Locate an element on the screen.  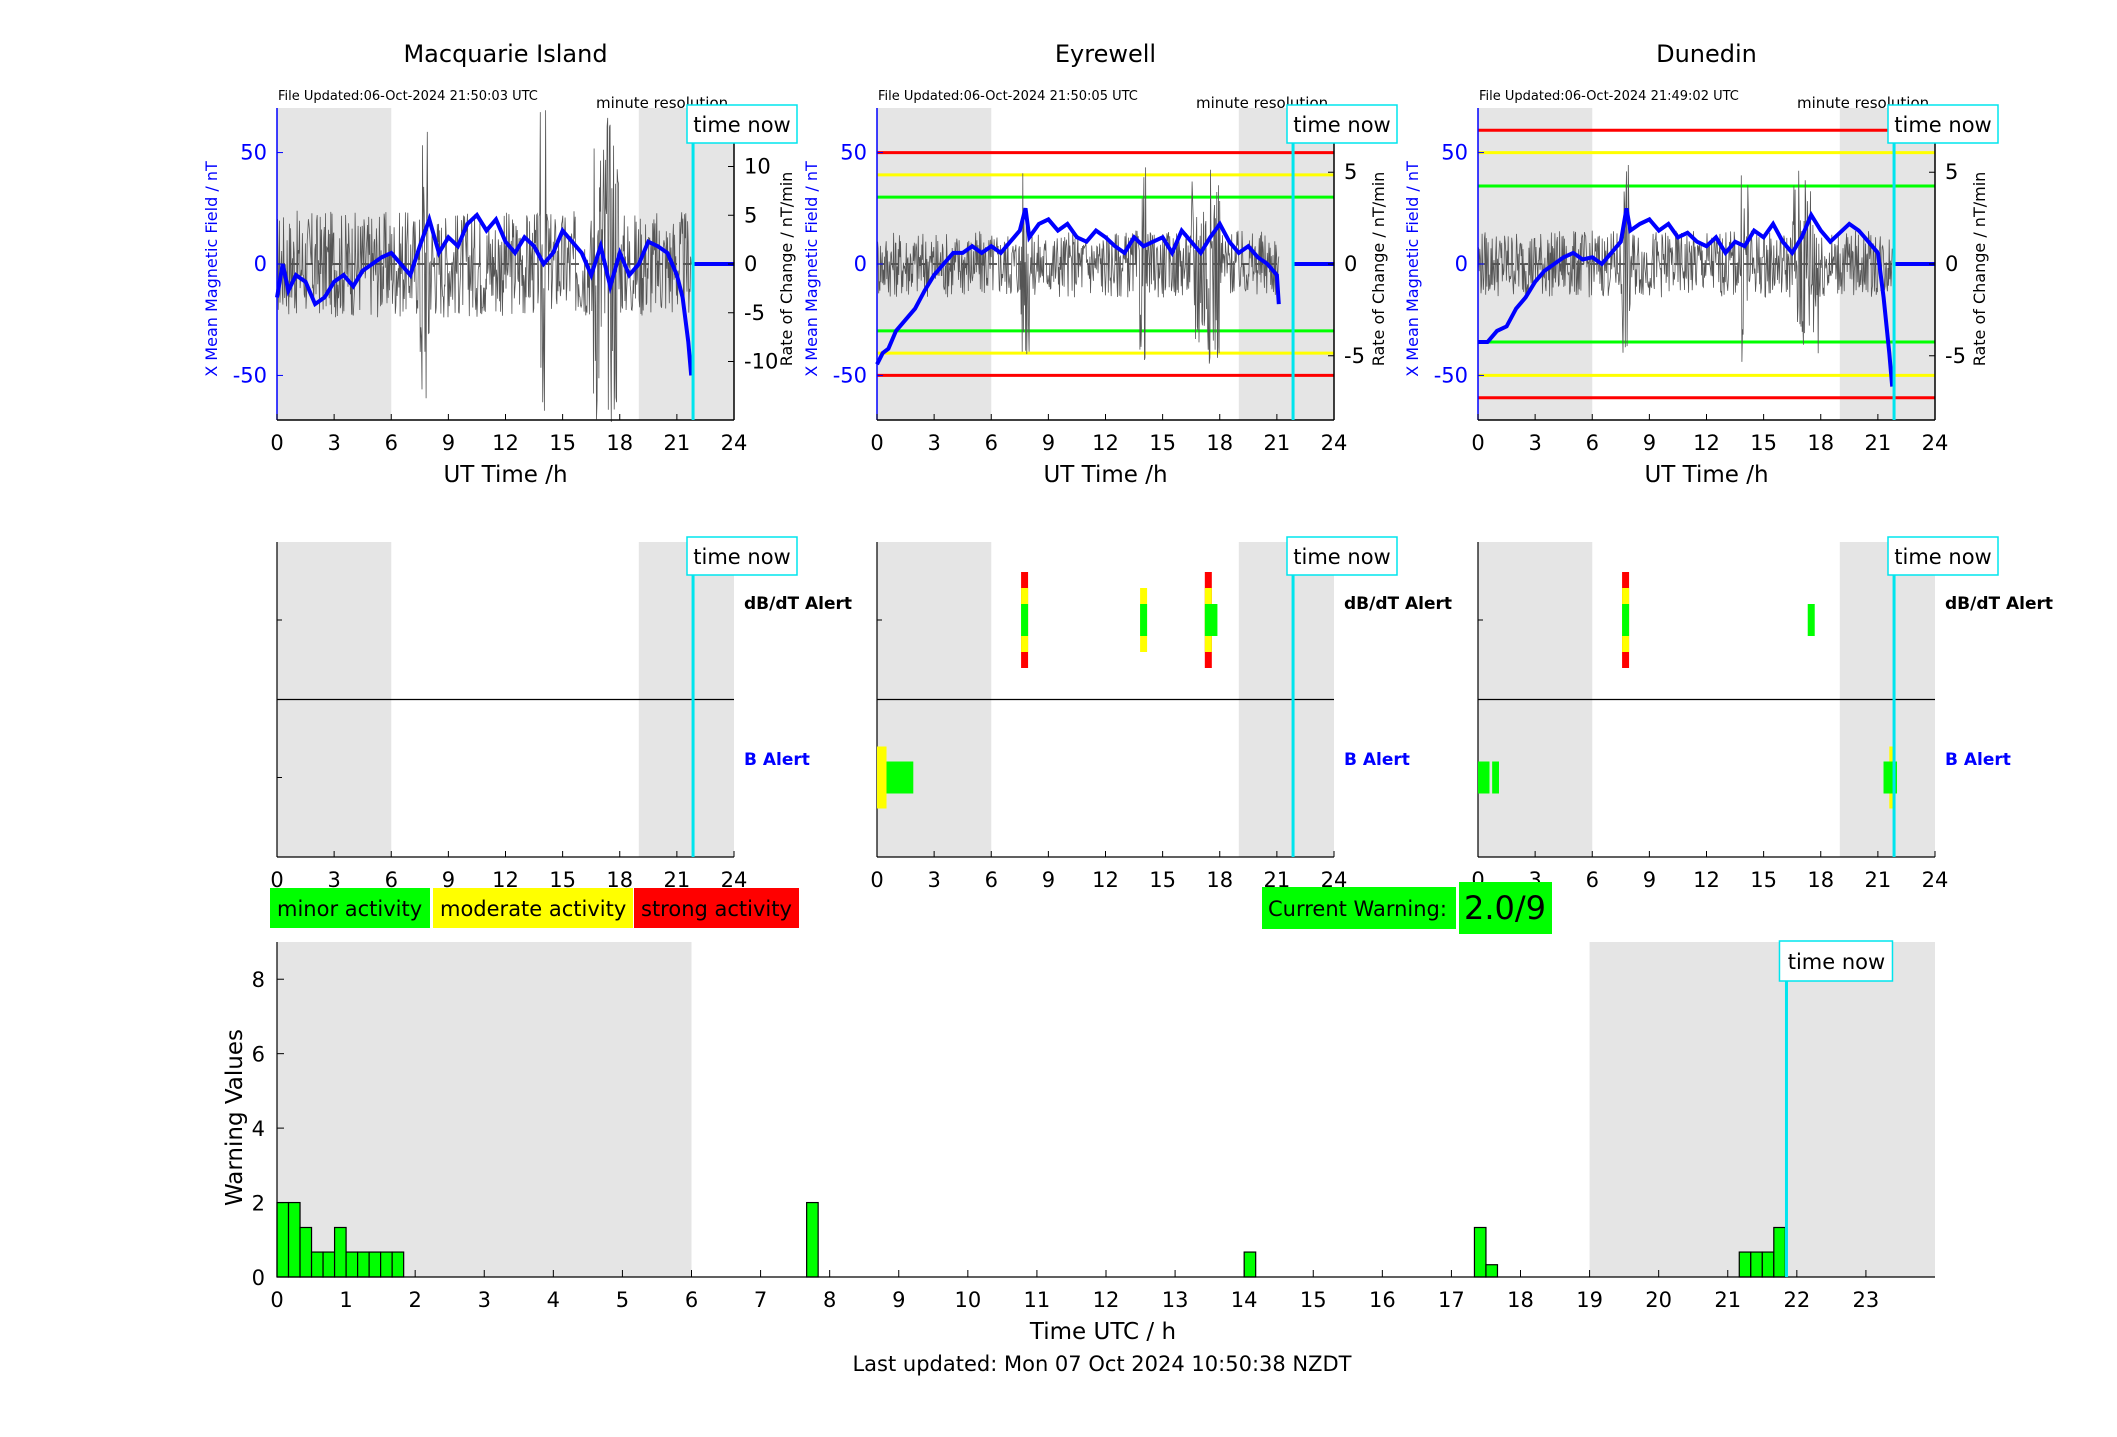
x-tick-label: 18 is located at coordinates (1520, 1300).